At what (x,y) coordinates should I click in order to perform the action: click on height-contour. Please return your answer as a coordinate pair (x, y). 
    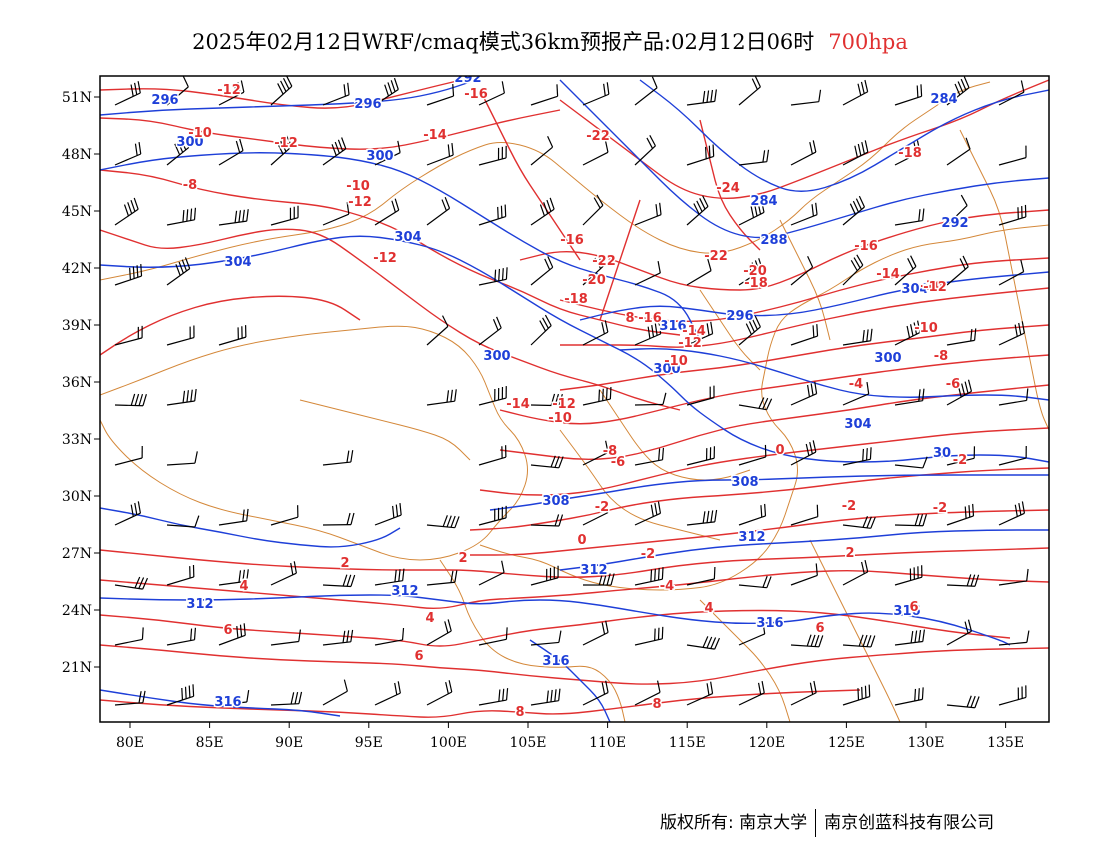
    Looking at the image, I should click on (220, 703).